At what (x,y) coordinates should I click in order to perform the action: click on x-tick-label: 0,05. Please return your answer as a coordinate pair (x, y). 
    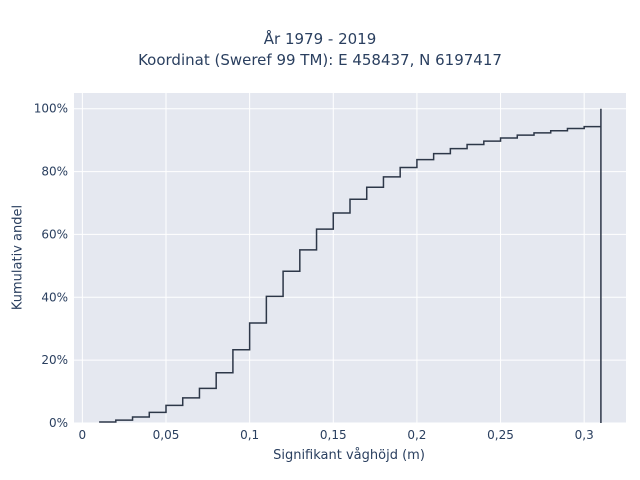
    Looking at the image, I should click on (166, 435).